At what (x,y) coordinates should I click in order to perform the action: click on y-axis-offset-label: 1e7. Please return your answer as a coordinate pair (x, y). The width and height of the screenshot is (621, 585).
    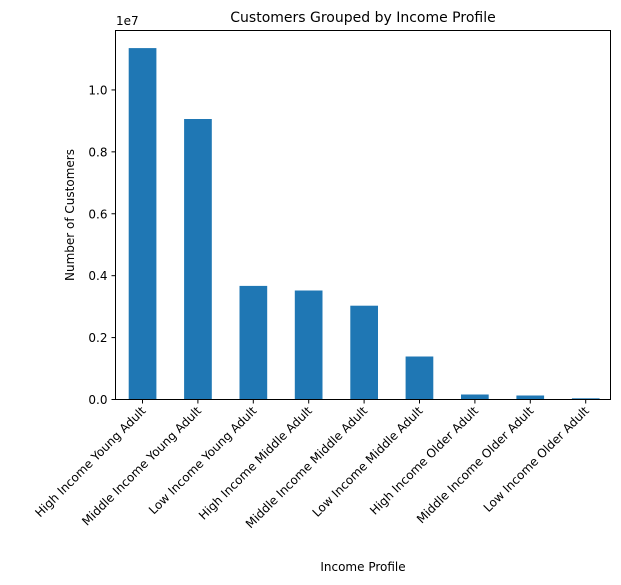
    Looking at the image, I should click on (127, 21).